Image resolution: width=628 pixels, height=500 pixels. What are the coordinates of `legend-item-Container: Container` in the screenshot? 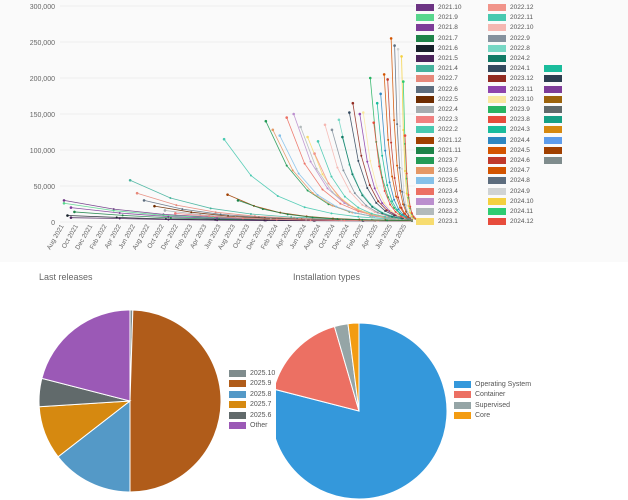 It's located at (492, 395).